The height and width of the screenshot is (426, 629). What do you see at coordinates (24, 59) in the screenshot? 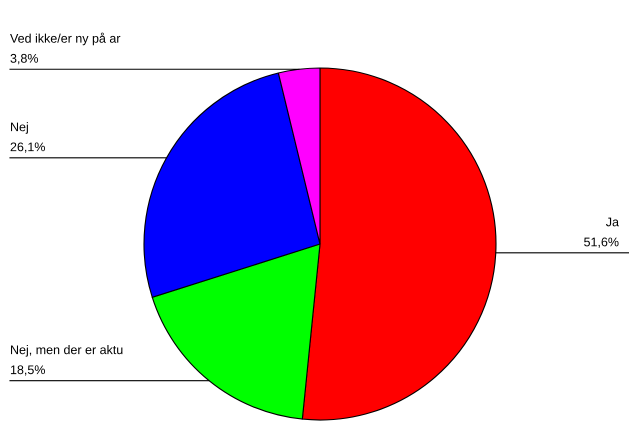
I see `data-label: 3,8%` at bounding box center [24, 59].